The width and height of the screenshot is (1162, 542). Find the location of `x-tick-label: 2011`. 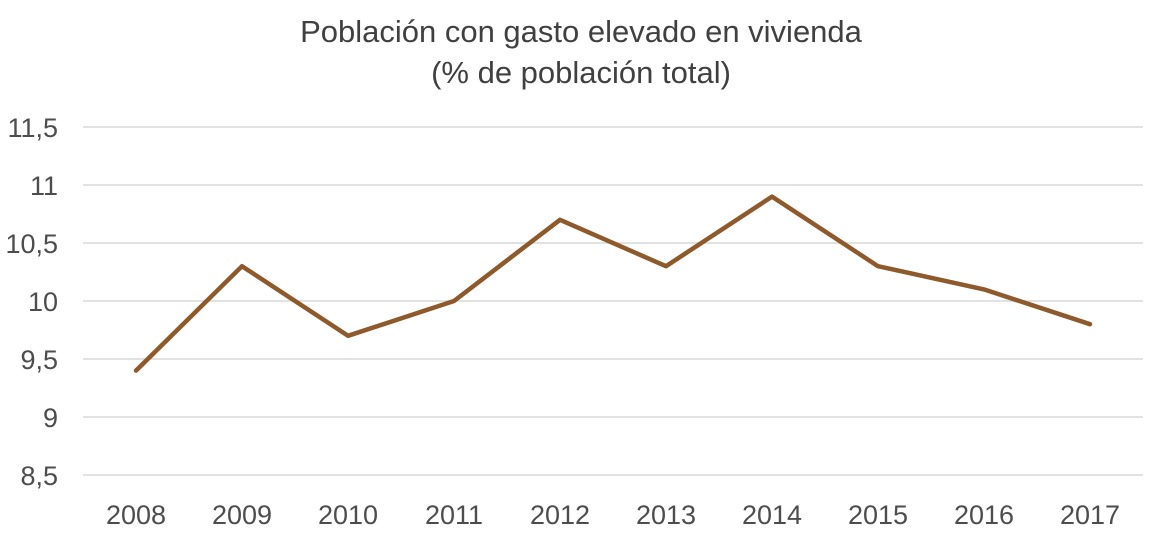

x-tick-label: 2011 is located at coordinates (454, 515).